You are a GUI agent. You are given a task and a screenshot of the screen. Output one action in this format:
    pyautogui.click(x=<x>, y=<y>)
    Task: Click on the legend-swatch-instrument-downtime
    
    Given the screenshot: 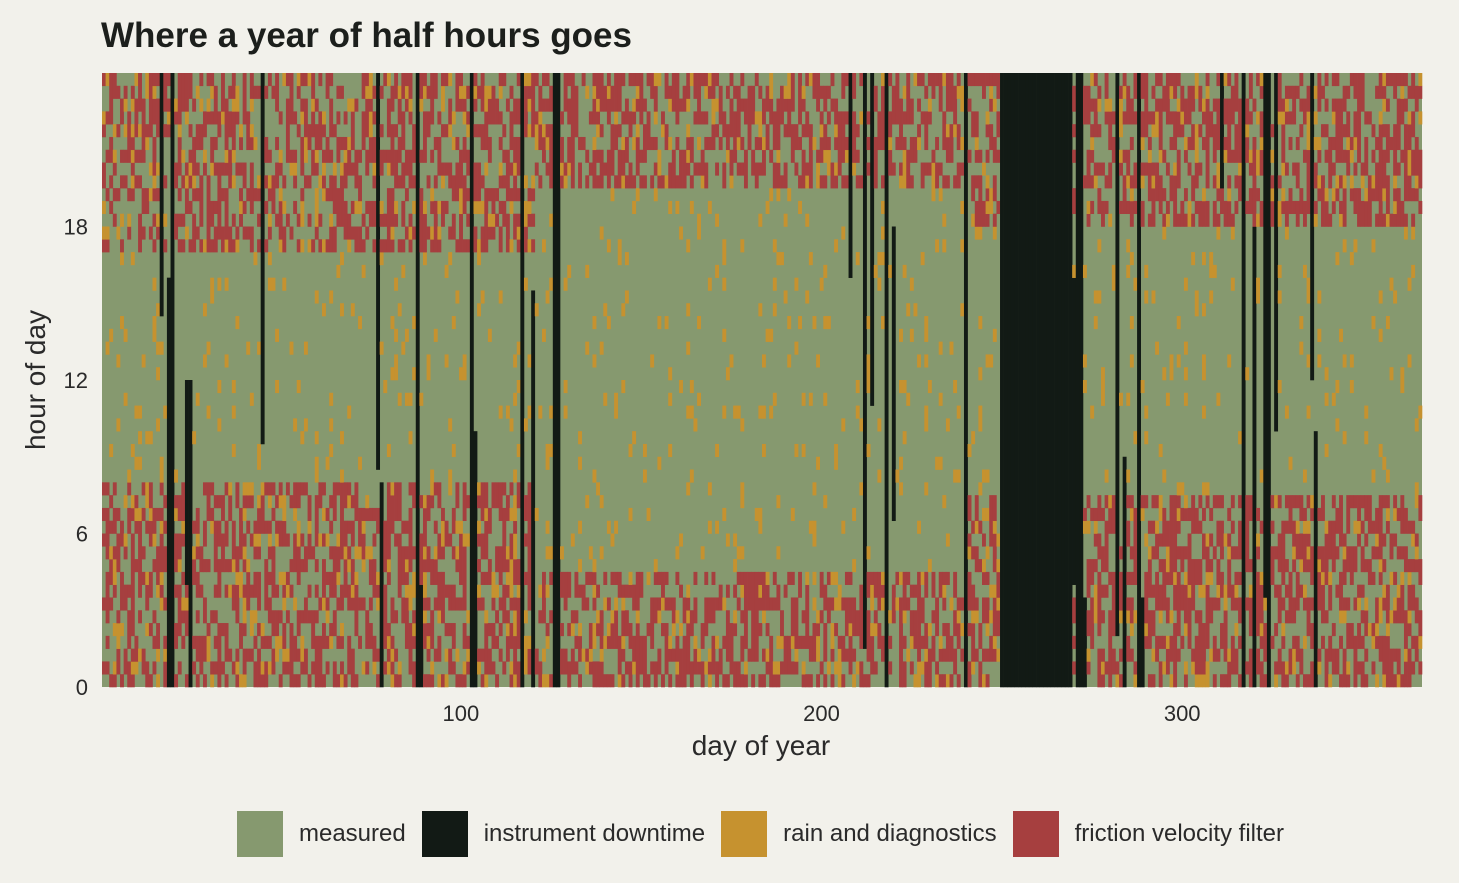 What is the action you would take?
    pyautogui.click(x=444, y=834)
    